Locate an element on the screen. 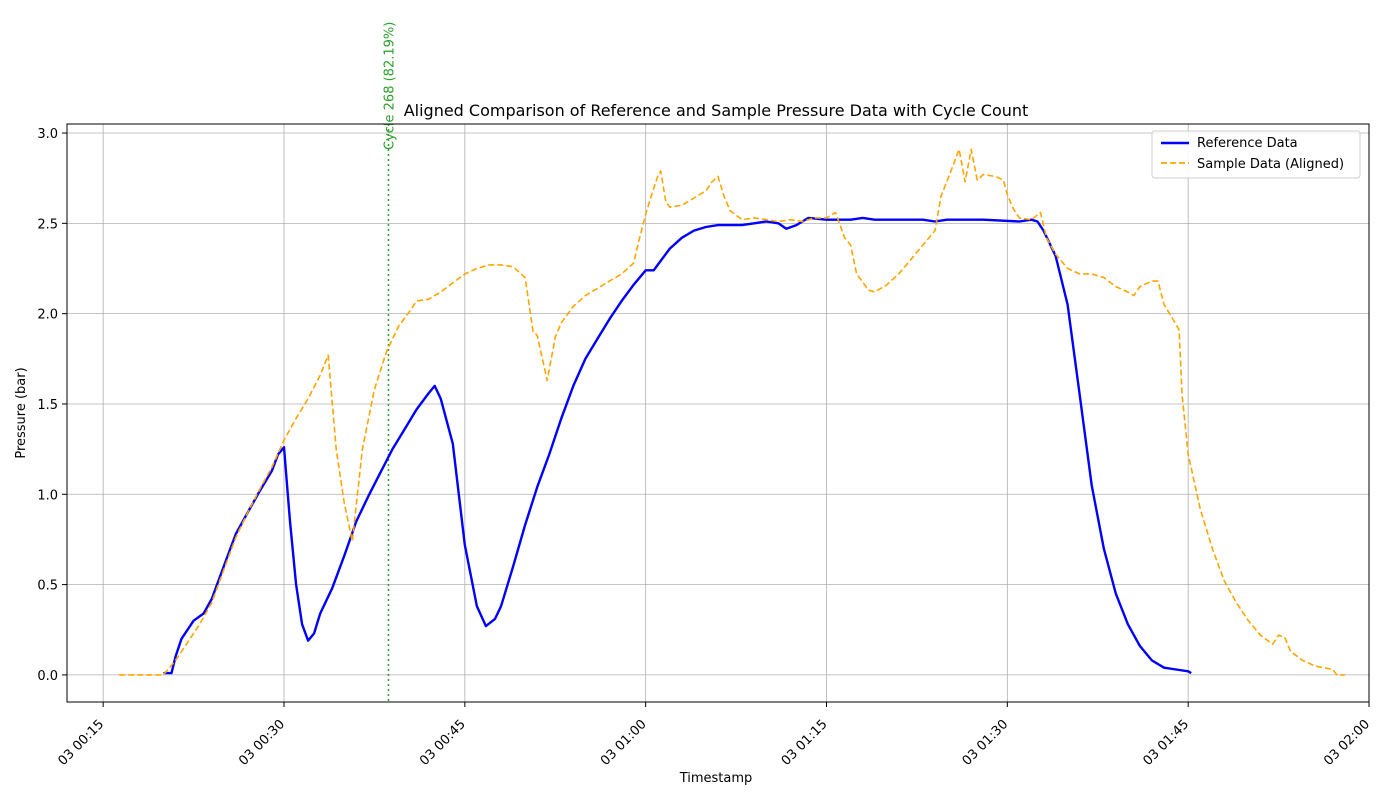 The height and width of the screenshot is (804, 1400). legend: Reference Data Sample Data (Aligned) is located at coordinates (1256, 154).